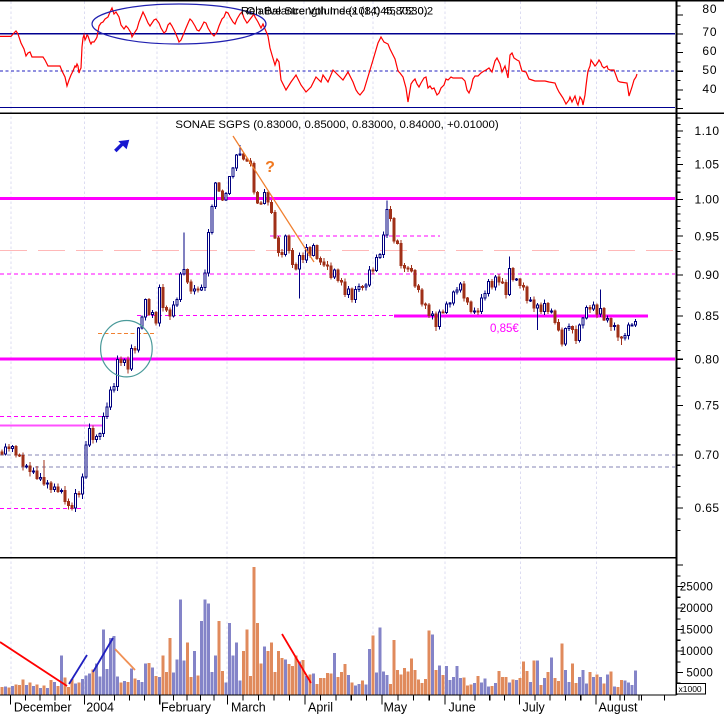  Describe the element at coordinates (707, 316) in the screenshot. I see `svg-text: 0.85` at that location.